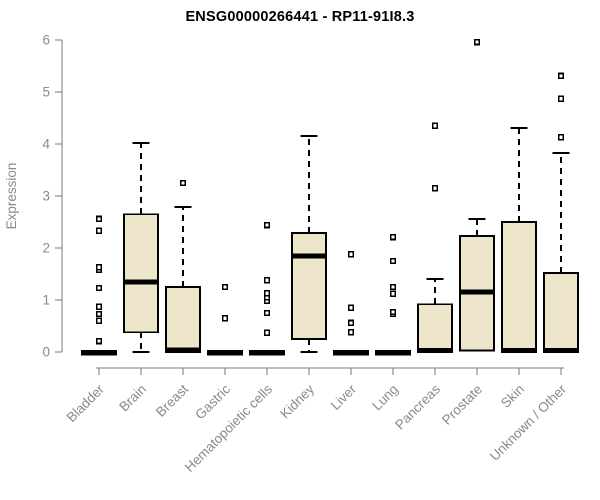 The height and width of the screenshot is (500, 600). I want to click on y-tick-label: 4, so click(46, 144).